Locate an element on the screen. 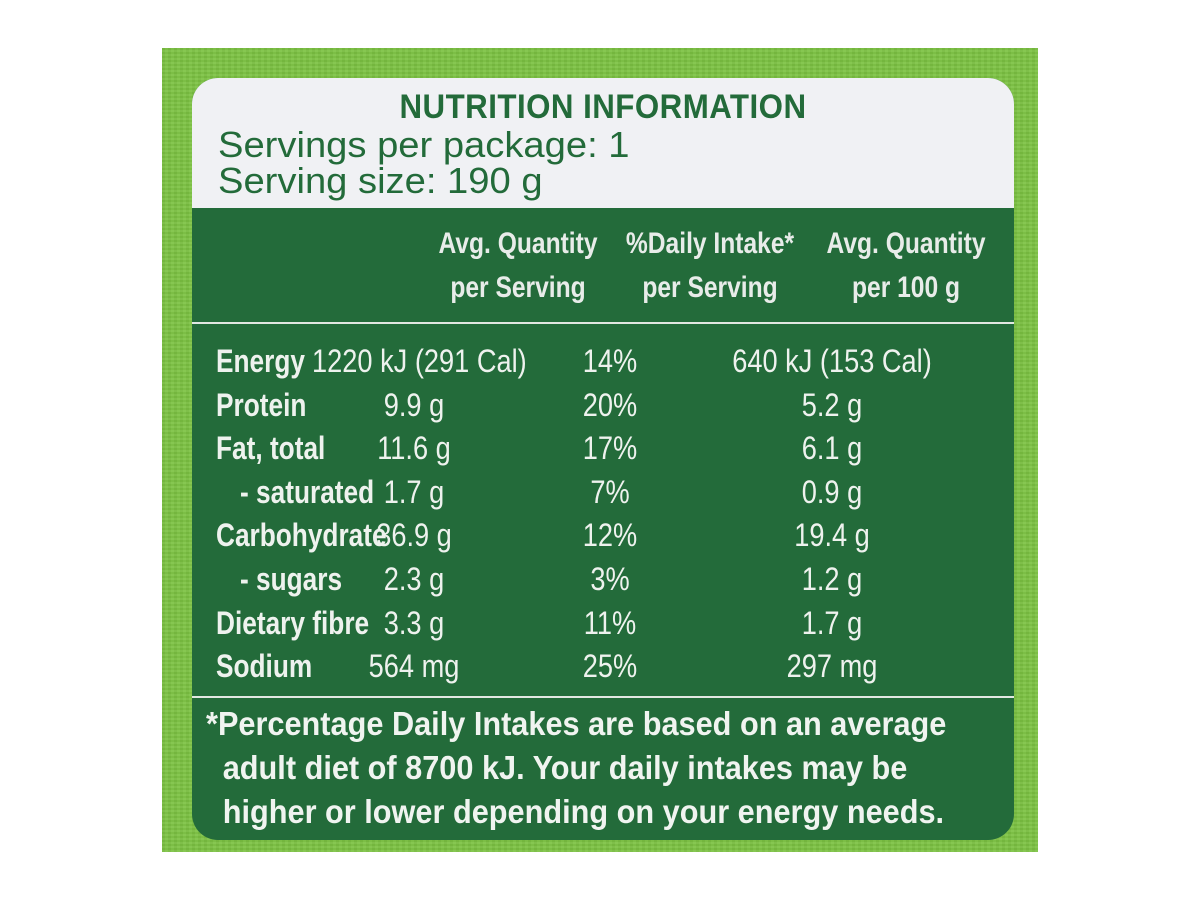 This screenshot has width=1200, height=900. per-100g-value: 297 mg is located at coordinates (832, 666).